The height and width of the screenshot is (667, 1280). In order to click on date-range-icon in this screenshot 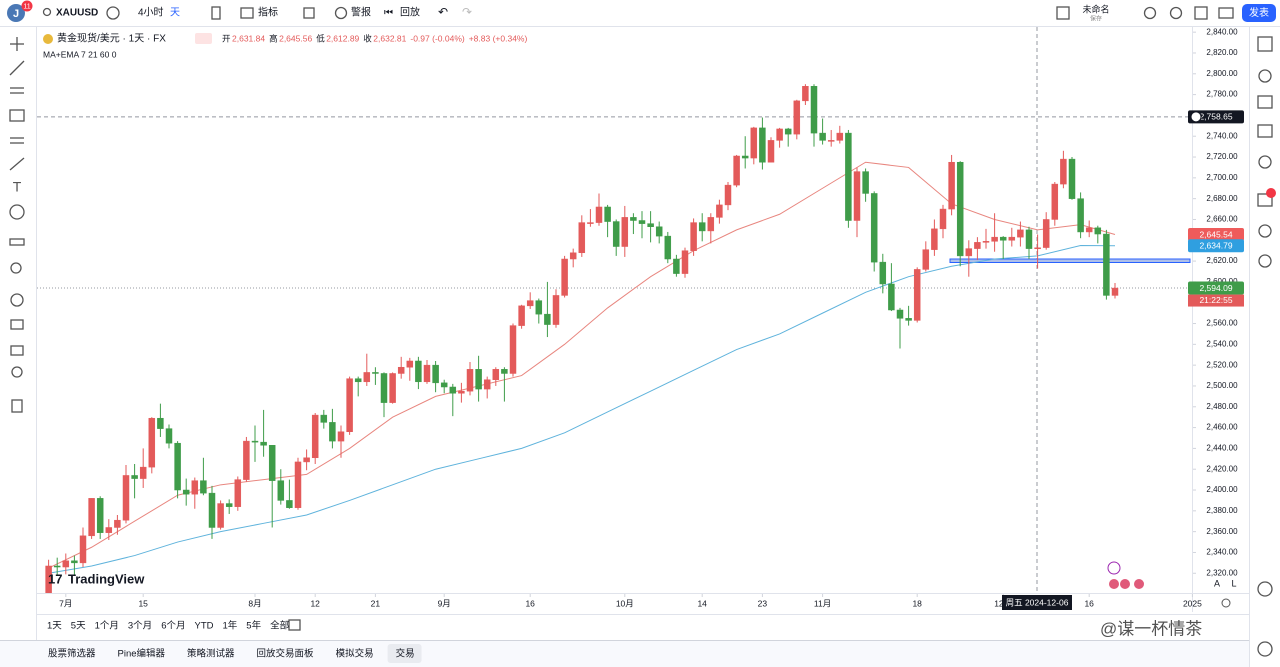, I will do `click(294, 625)`.